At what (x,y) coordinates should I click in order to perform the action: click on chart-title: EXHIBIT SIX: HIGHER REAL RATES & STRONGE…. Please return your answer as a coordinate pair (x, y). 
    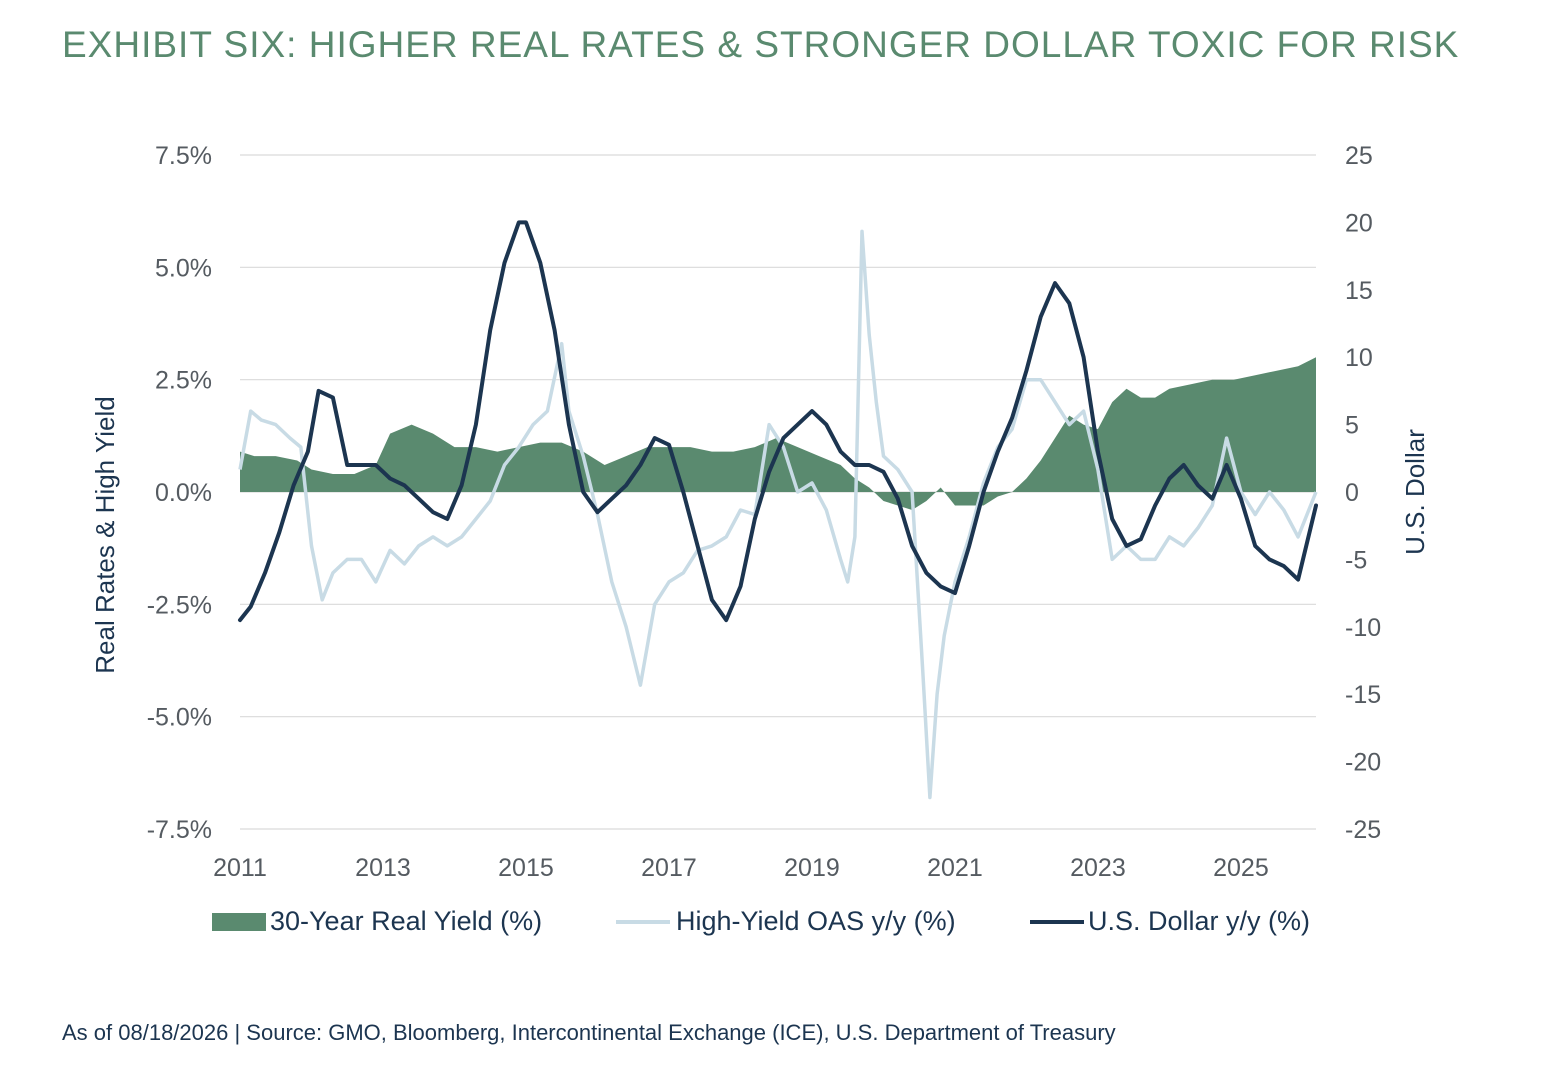
    Looking at the image, I should click on (761, 44).